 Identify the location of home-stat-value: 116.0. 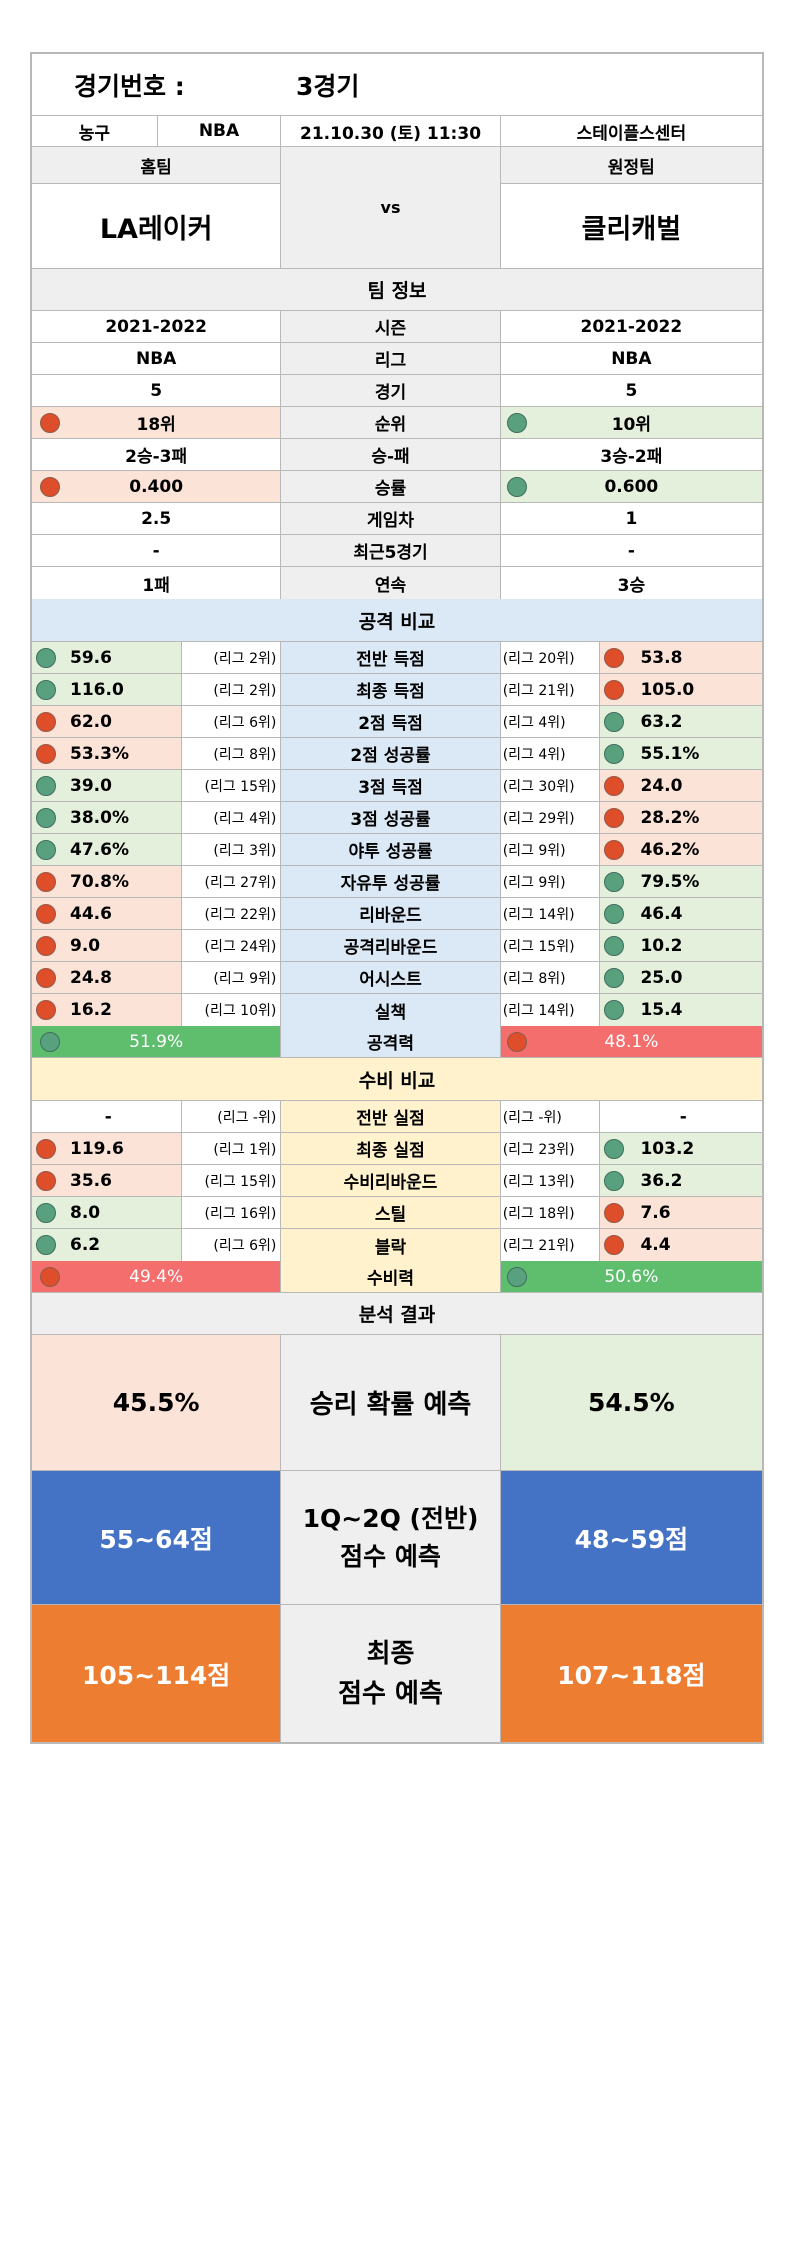
(107, 689).